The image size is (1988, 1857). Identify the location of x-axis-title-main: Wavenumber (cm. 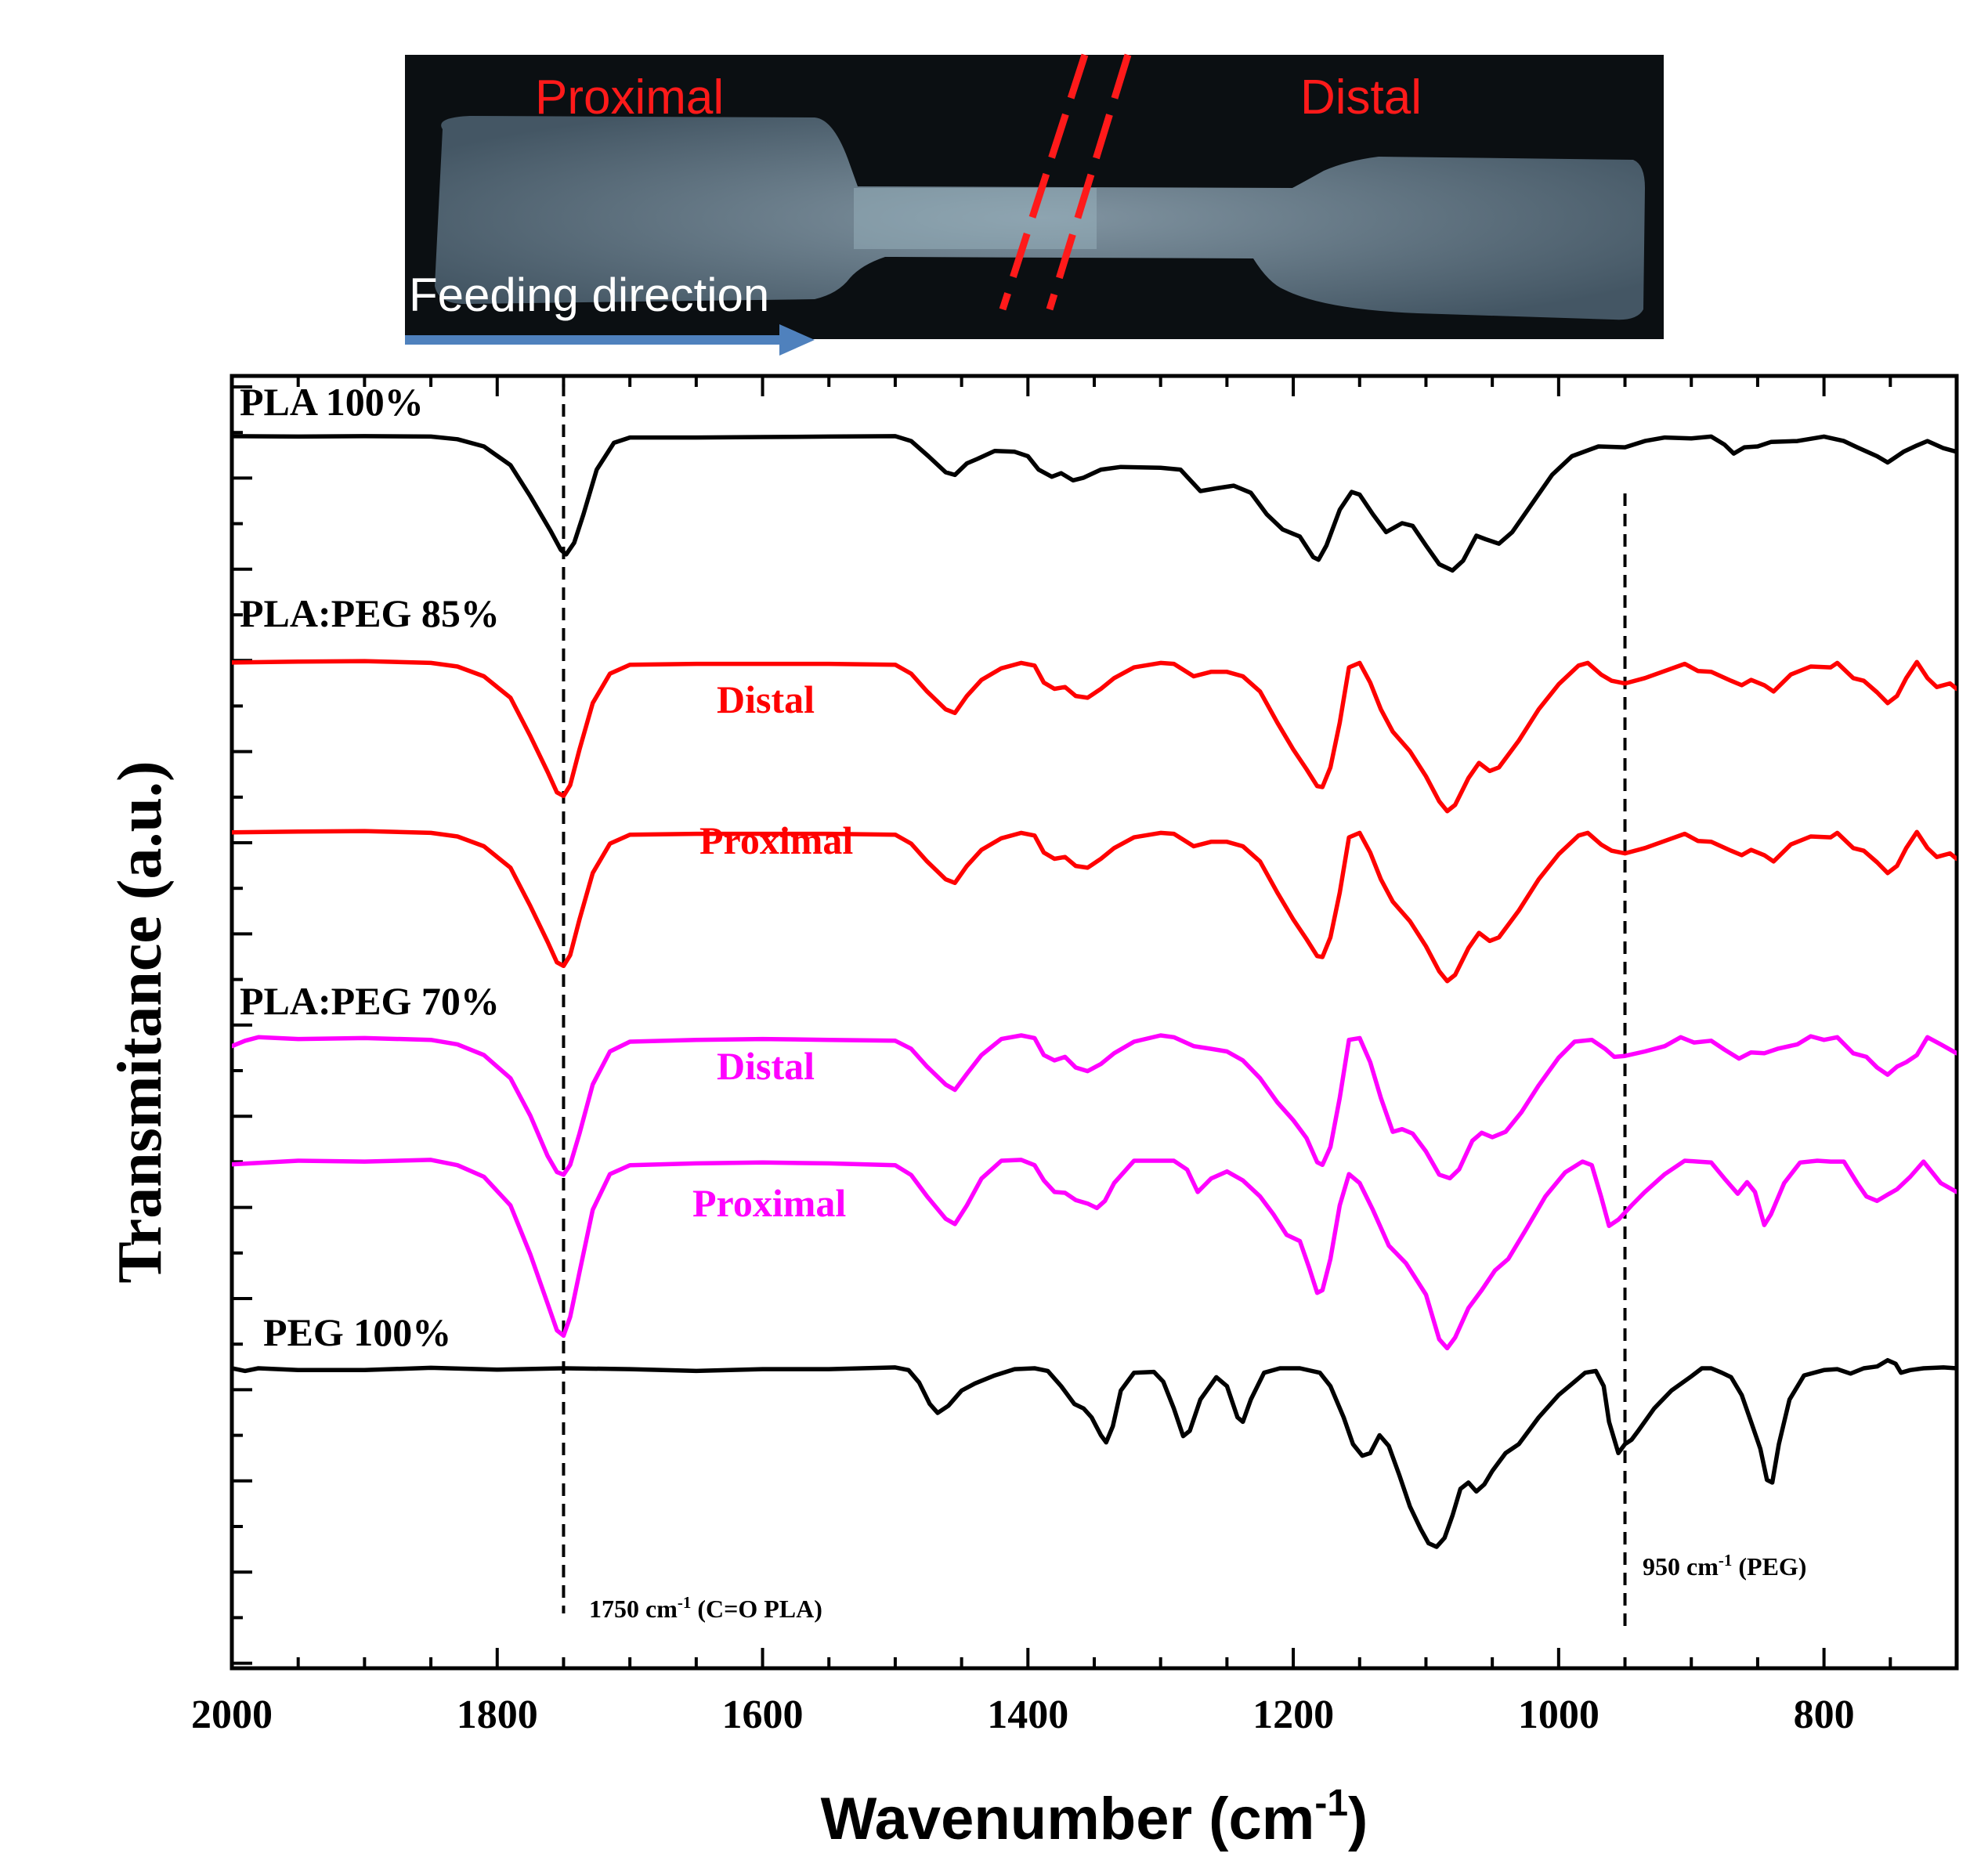
(1068, 1819).